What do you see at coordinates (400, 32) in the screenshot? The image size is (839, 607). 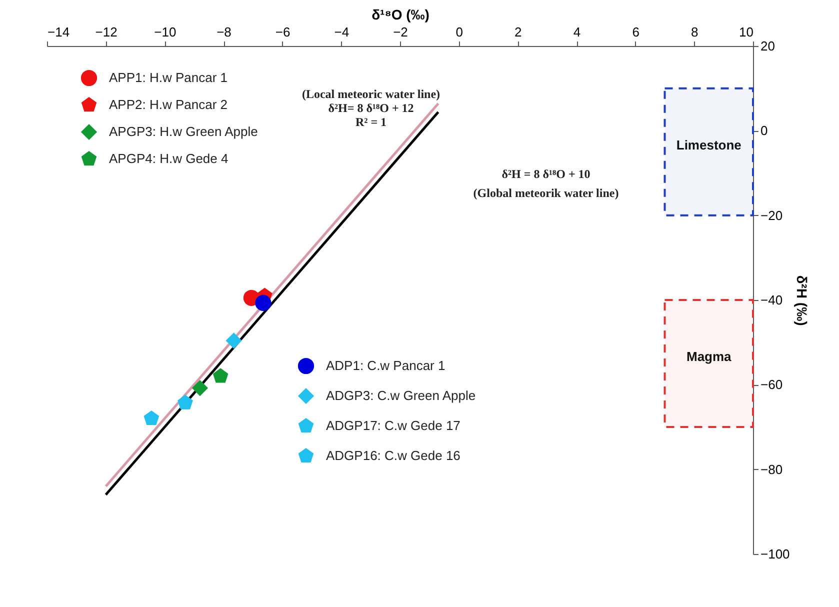 I see `x-tick-label: −2` at bounding box center [400, 32].